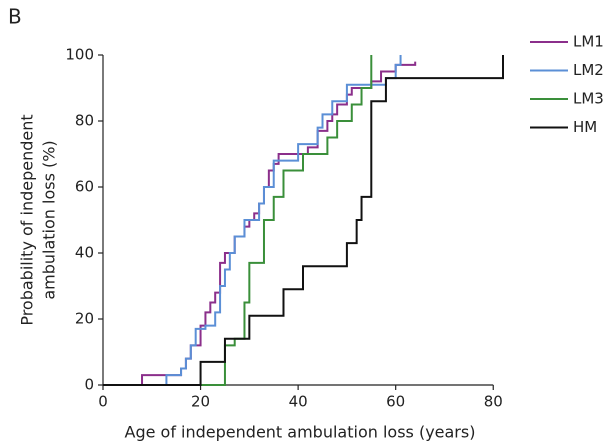 The image size is (609, 448). Describe the element at coordinates (84, 319) in the screenshot. I see `y-tick-label: 20` at that location.